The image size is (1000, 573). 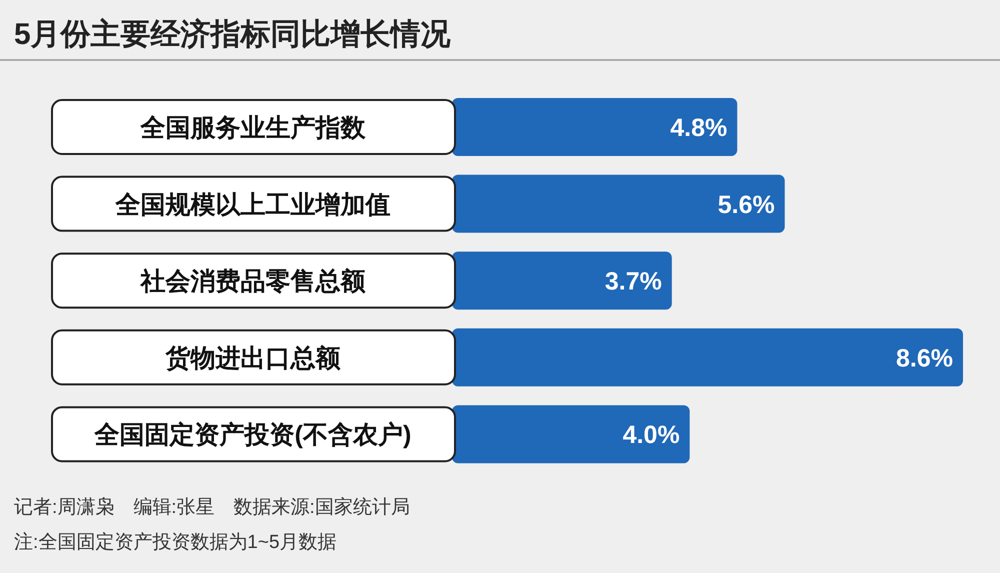 I want to click on data-label: 3.7%, so click(x=633, y=282).